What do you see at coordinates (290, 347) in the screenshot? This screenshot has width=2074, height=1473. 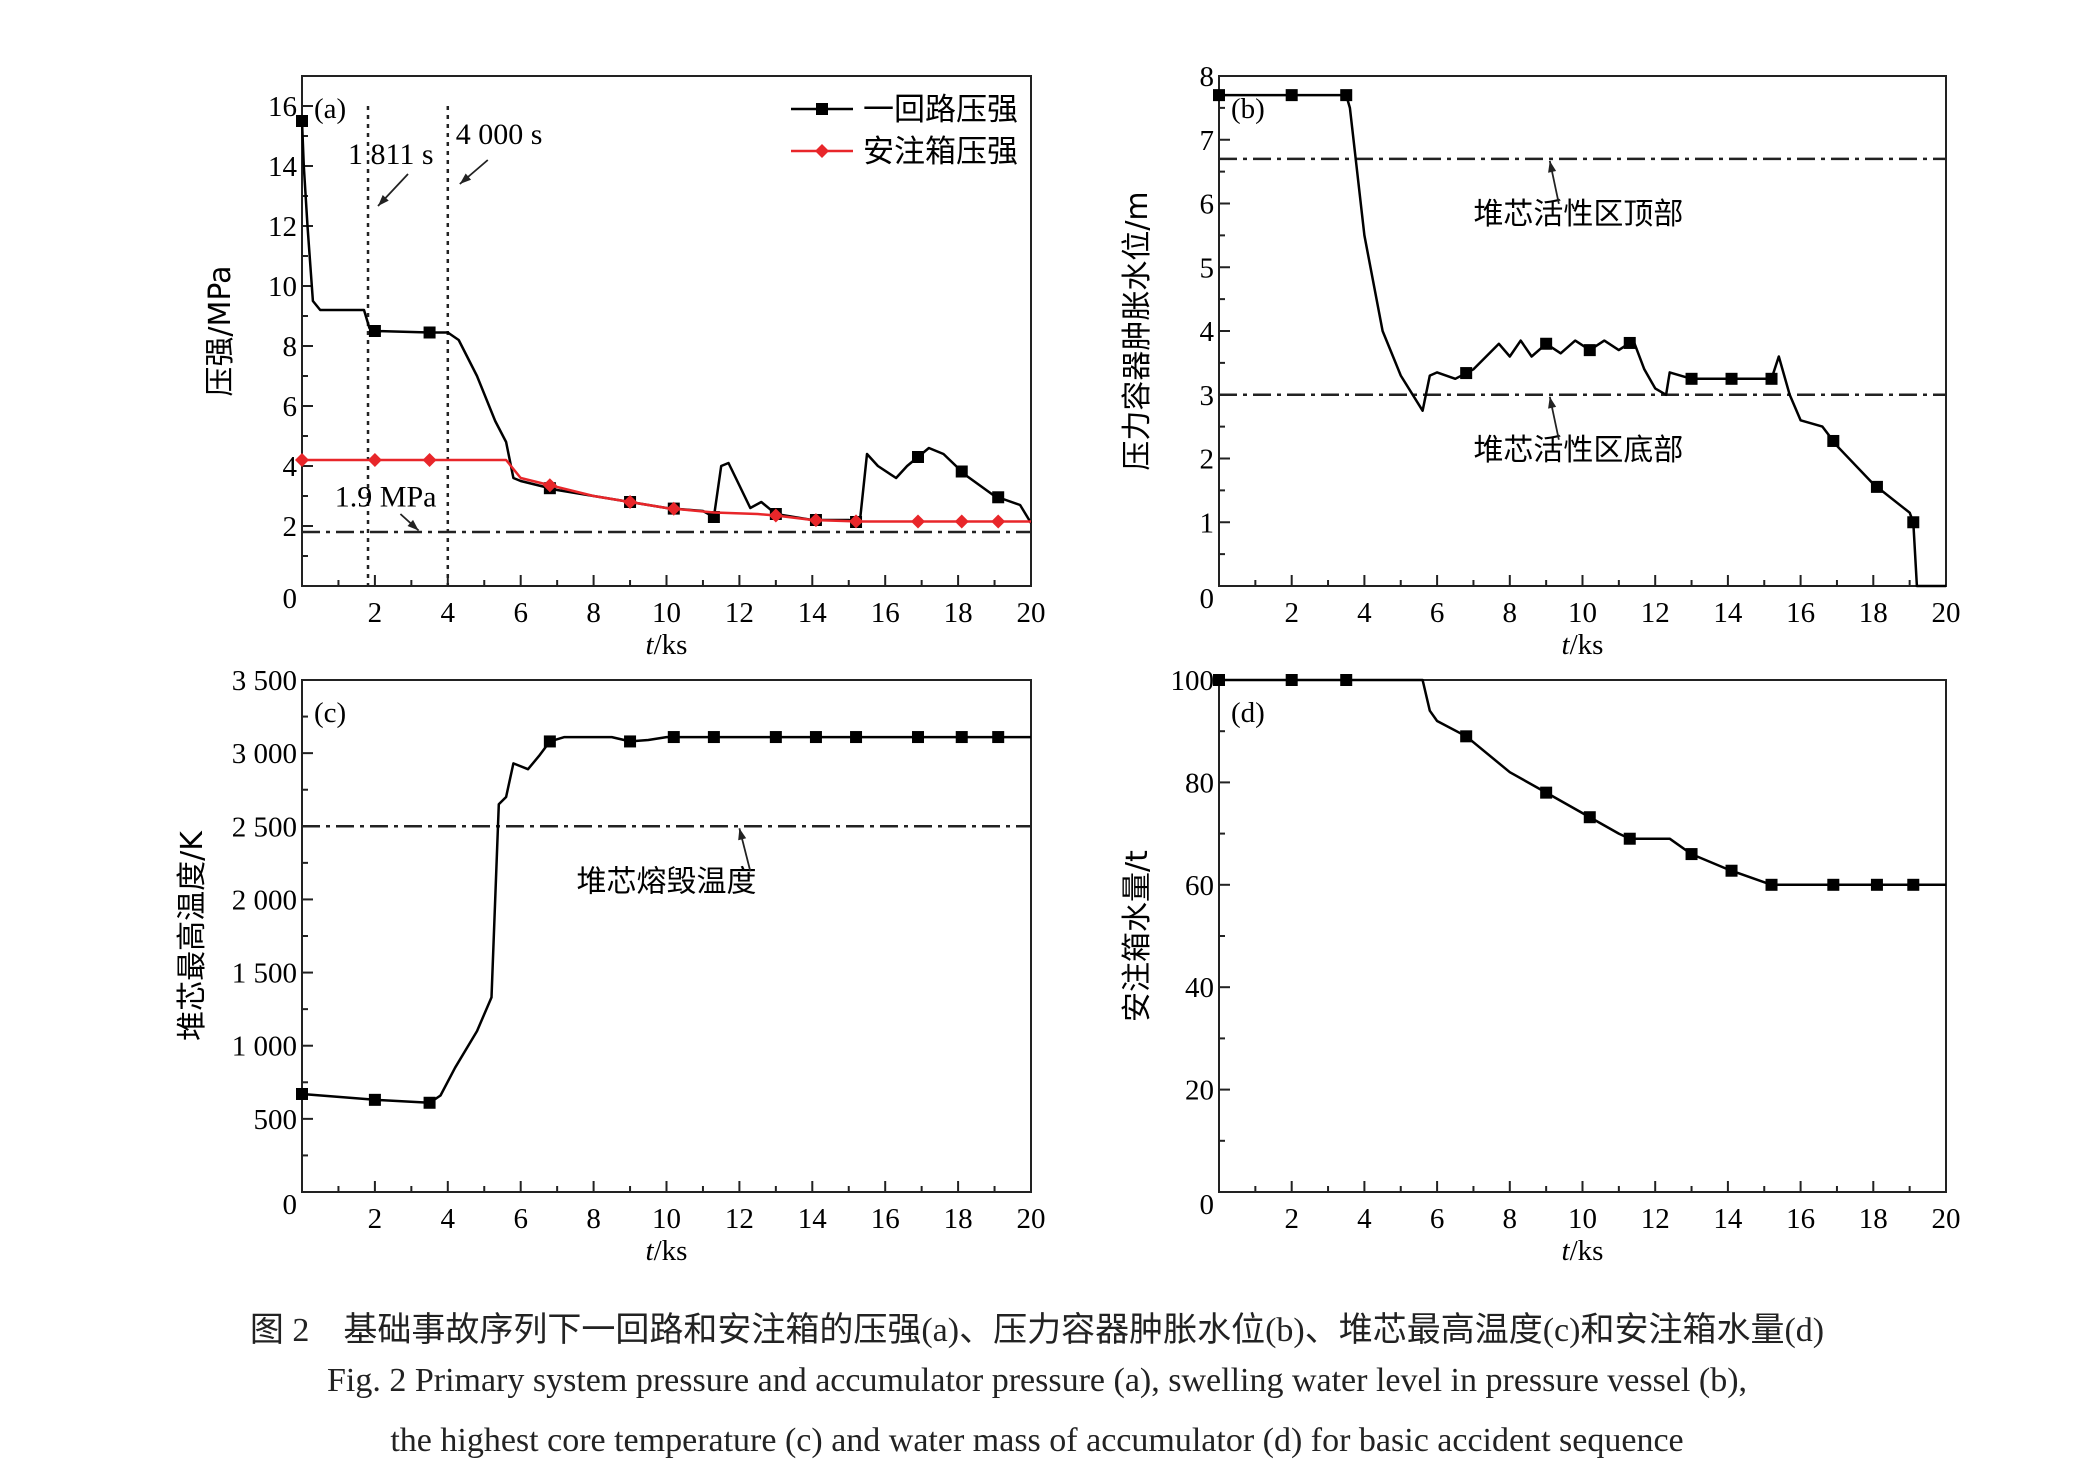 I see `y-tick-label: 8` at bounding box center [290, 347].